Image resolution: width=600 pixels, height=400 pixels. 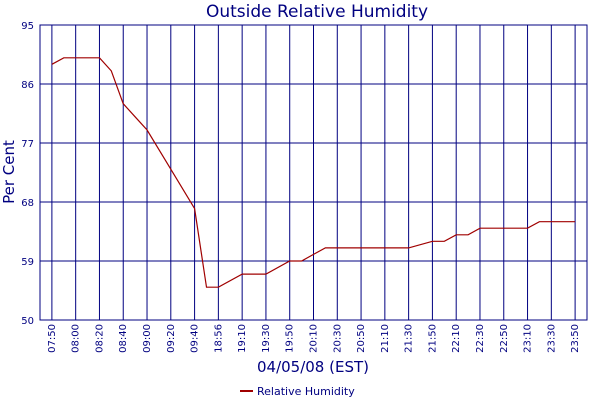 What do you see at coordinates (337, 338) in the screenshot?
I see `x-tick-label: 20:30` at bounding box center [337, 338].